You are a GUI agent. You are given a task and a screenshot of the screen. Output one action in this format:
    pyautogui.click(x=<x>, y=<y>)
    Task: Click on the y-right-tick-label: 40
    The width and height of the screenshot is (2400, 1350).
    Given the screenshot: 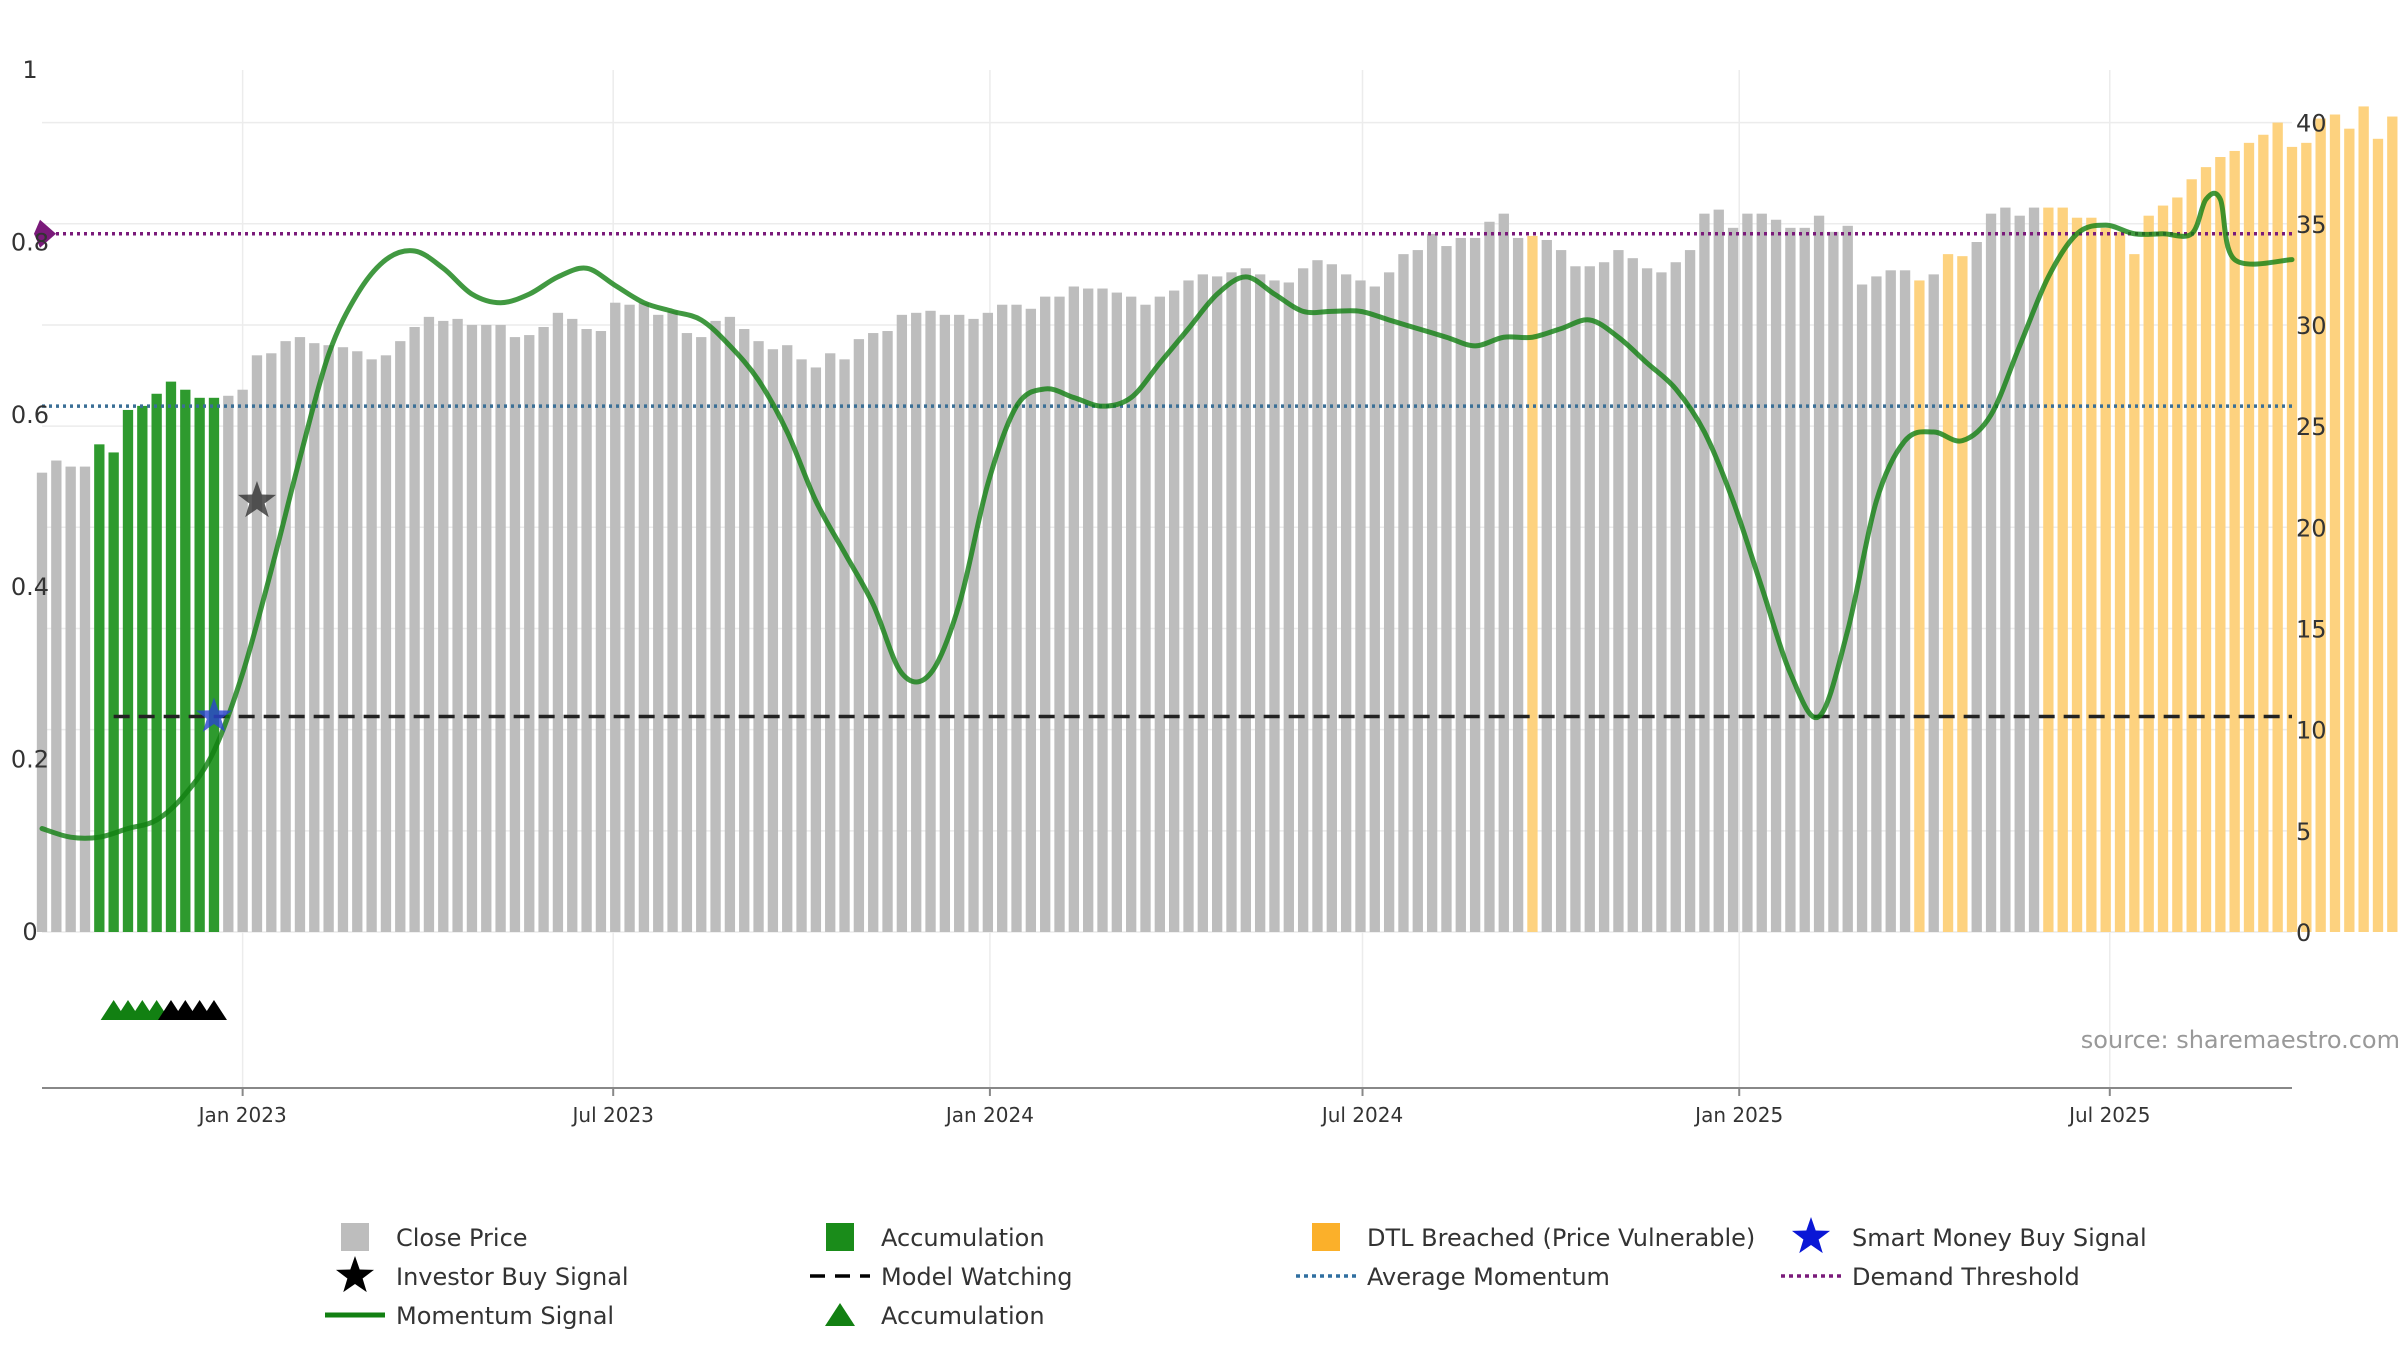 What is the action you would take?
    pyautogui.click(x=2311, y=124)
    